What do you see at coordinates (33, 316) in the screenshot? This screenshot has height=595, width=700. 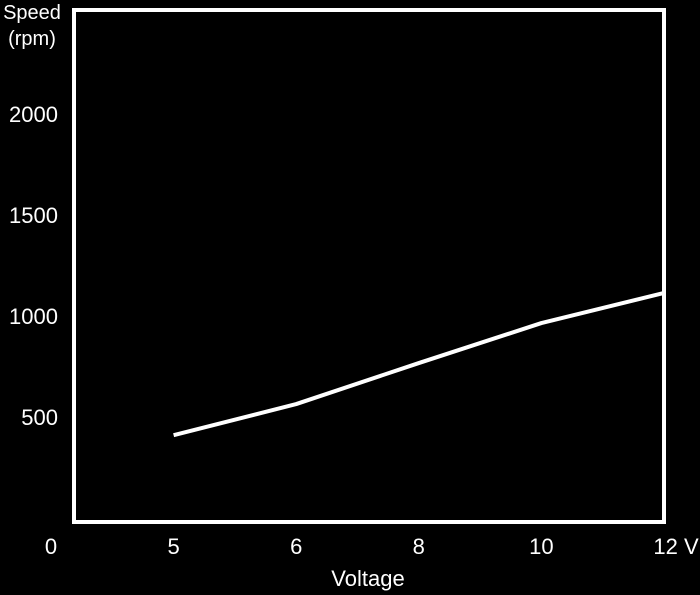 I see `y-tick-label: 1000` at bounding box center [33, 316].